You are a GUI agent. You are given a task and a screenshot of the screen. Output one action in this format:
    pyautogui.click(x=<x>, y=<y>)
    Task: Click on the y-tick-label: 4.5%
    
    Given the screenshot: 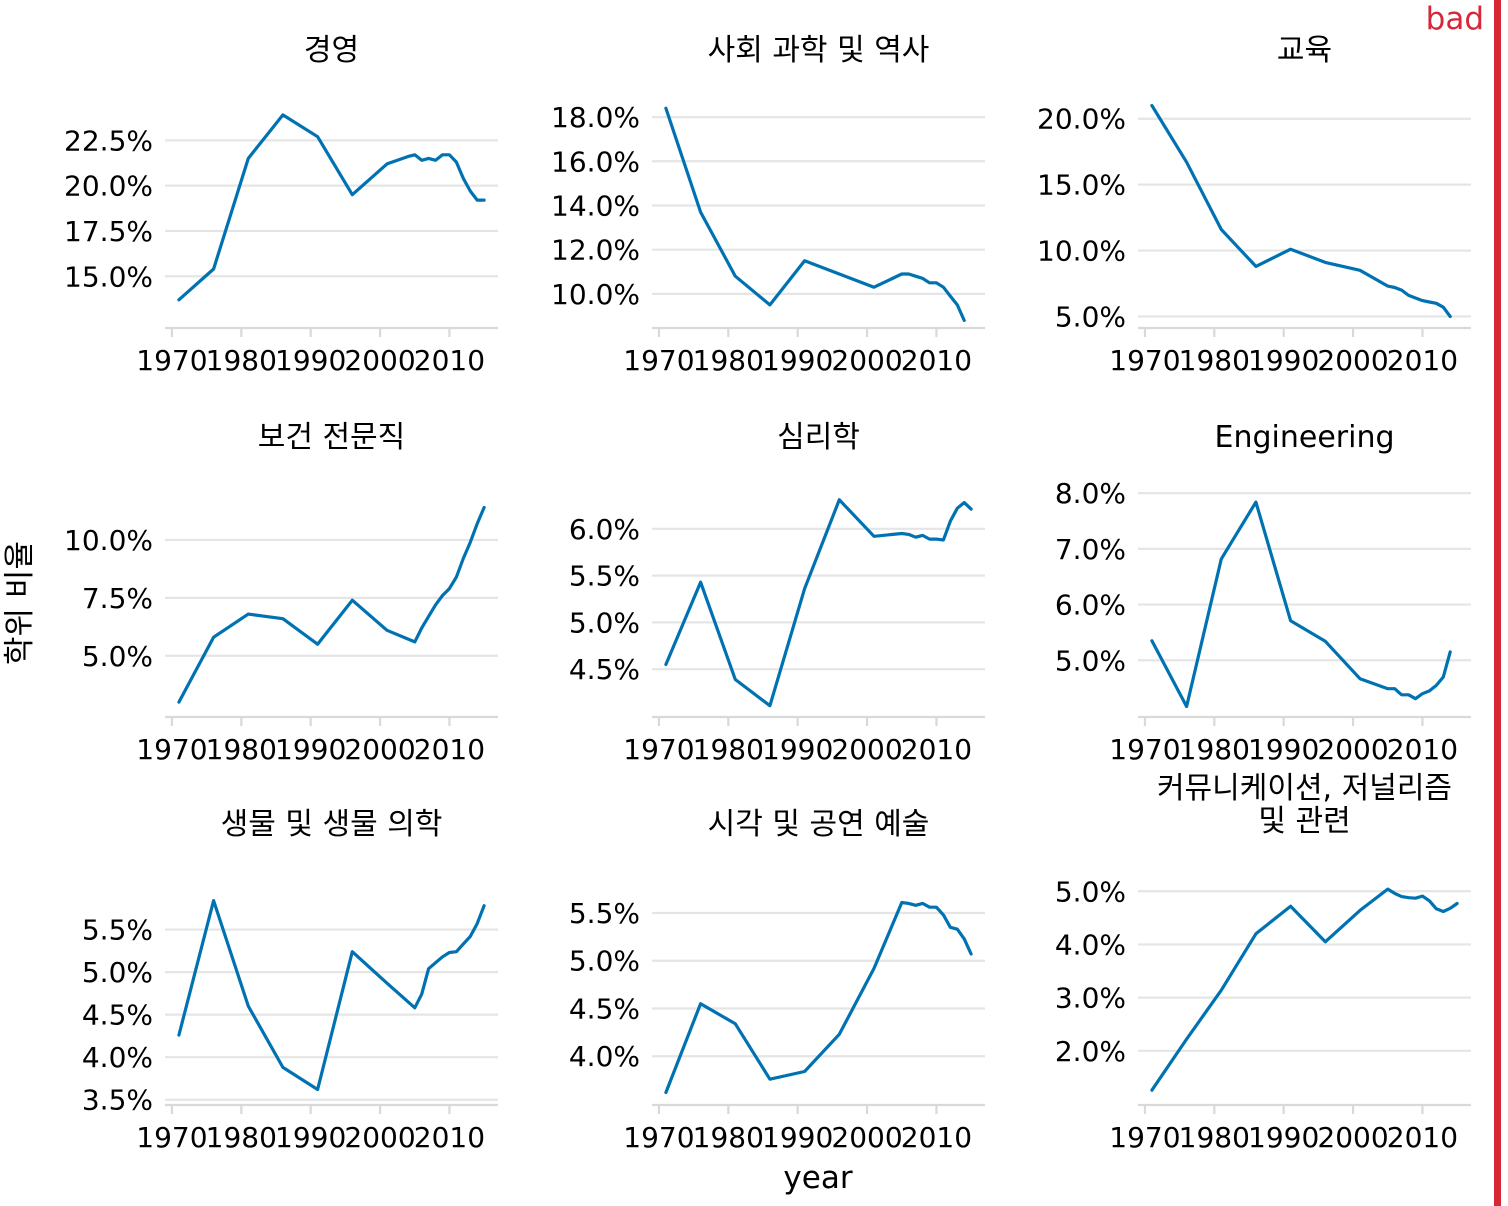 What is the action you would take?
    pyautogui.click(x=604, y=1008)
    